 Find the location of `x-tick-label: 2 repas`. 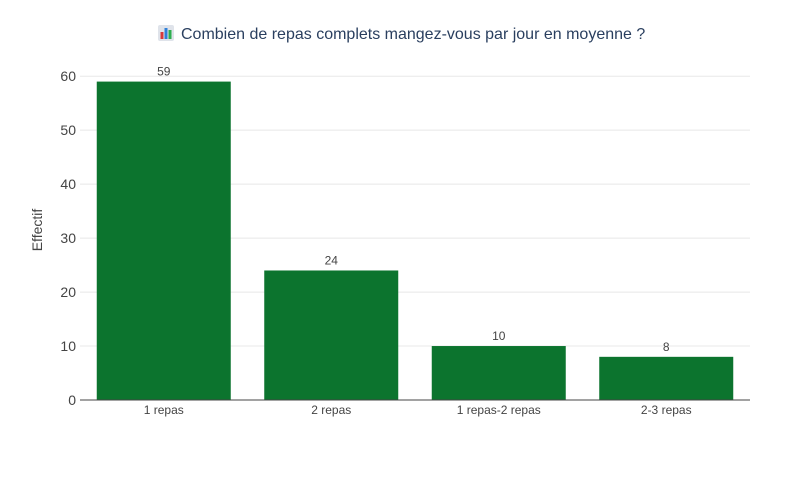

x-tick-label: 2 repas is located at coordinates (331, 410).